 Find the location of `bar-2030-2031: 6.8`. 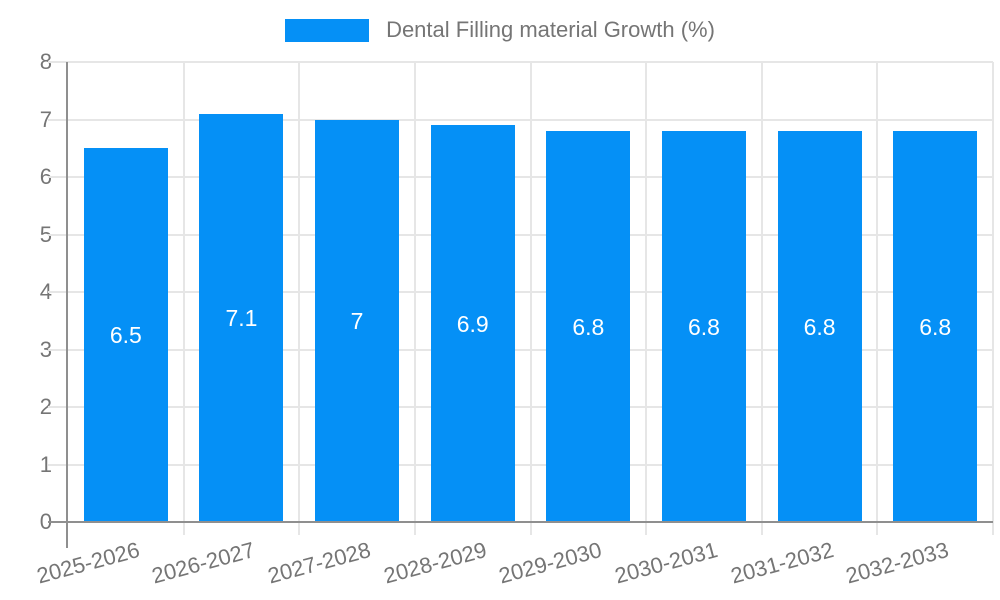

bar-2030-2031: 6.8 is located at coordinates (703, 326).